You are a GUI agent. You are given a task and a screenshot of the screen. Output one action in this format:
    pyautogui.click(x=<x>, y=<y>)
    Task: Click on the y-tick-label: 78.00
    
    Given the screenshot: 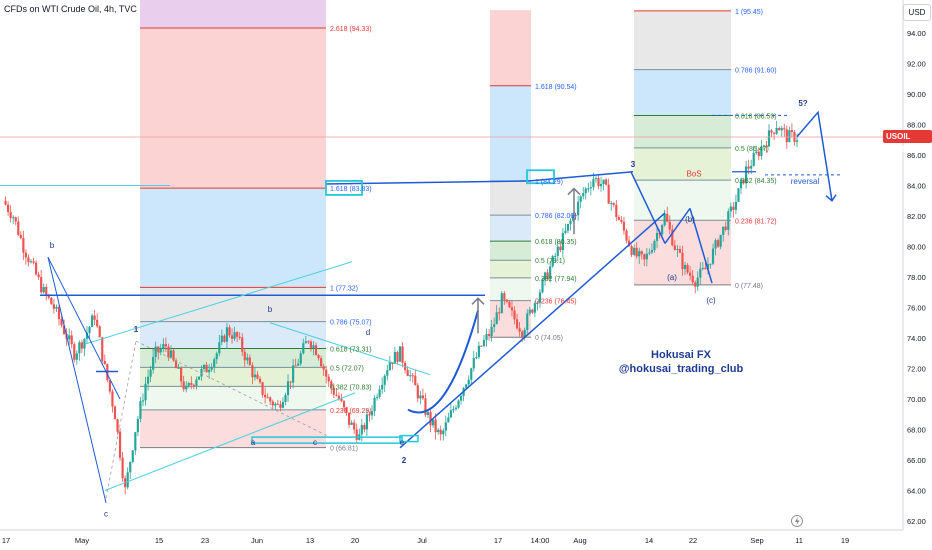 What is the action you would take?
    pyautogui.click(x=916, y=277)
    